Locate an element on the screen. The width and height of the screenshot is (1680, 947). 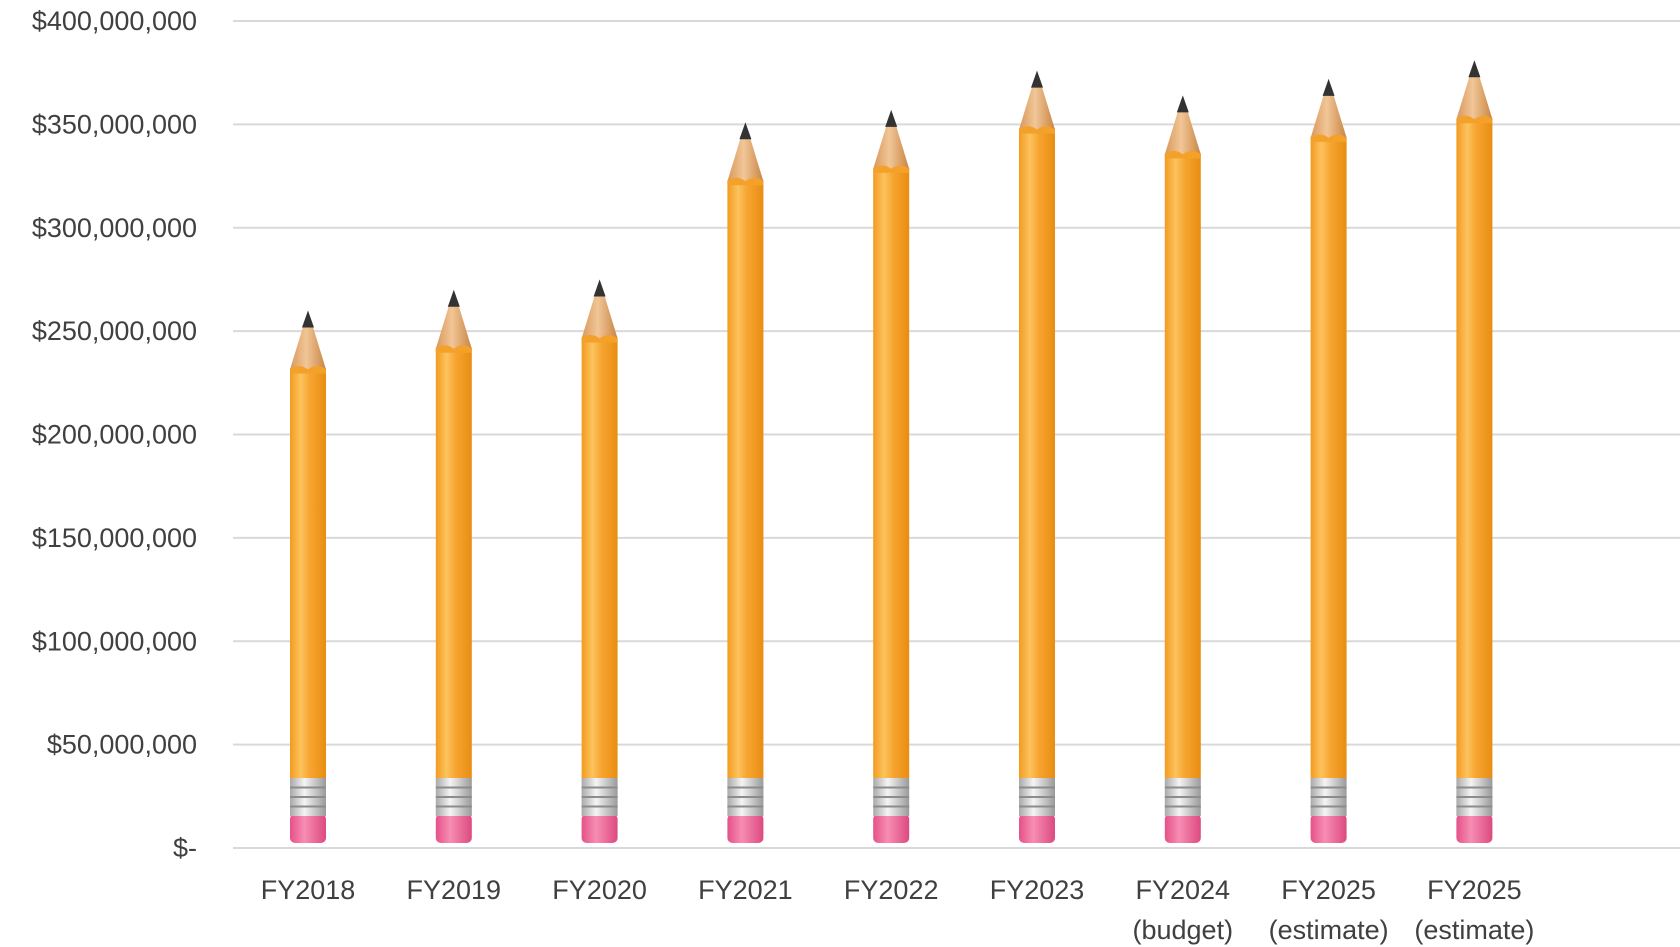
x-category-label-line: FY2019 is located at coordinates (454, 890).